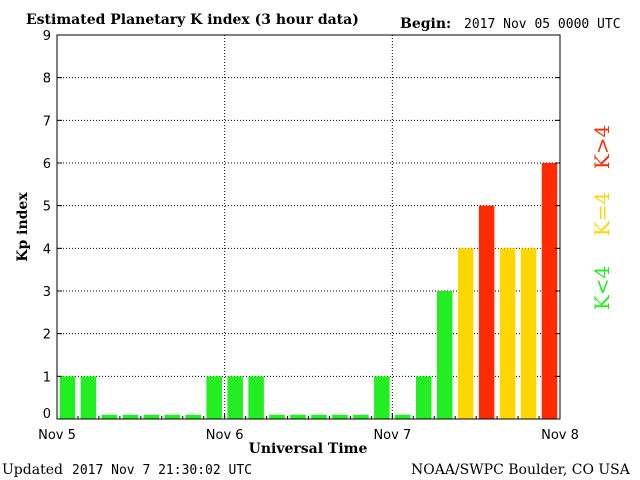  I want to click on legend-k-above-4: K>4, so click(602, 147).